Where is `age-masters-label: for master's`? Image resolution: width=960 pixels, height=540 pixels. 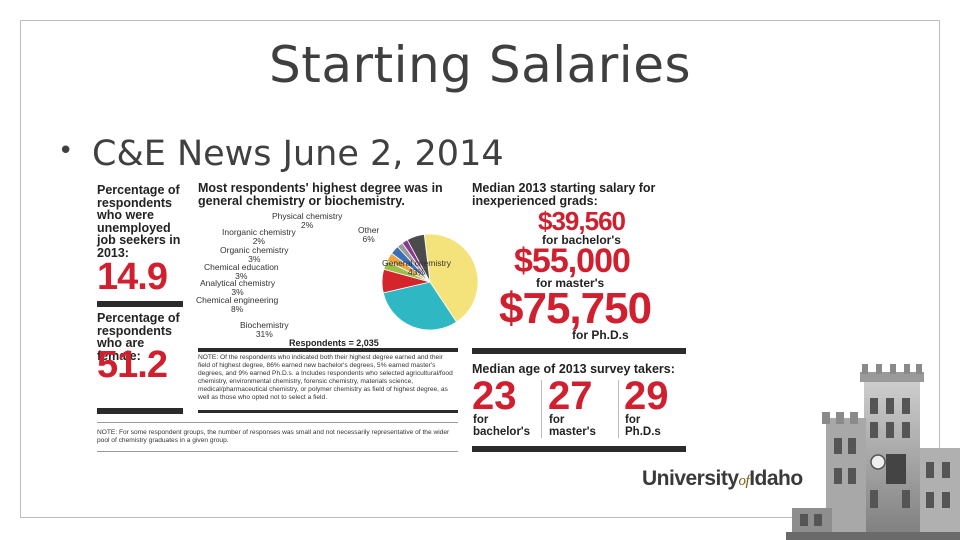 age-masters-label: for master's is located at coordinates (572, 426).